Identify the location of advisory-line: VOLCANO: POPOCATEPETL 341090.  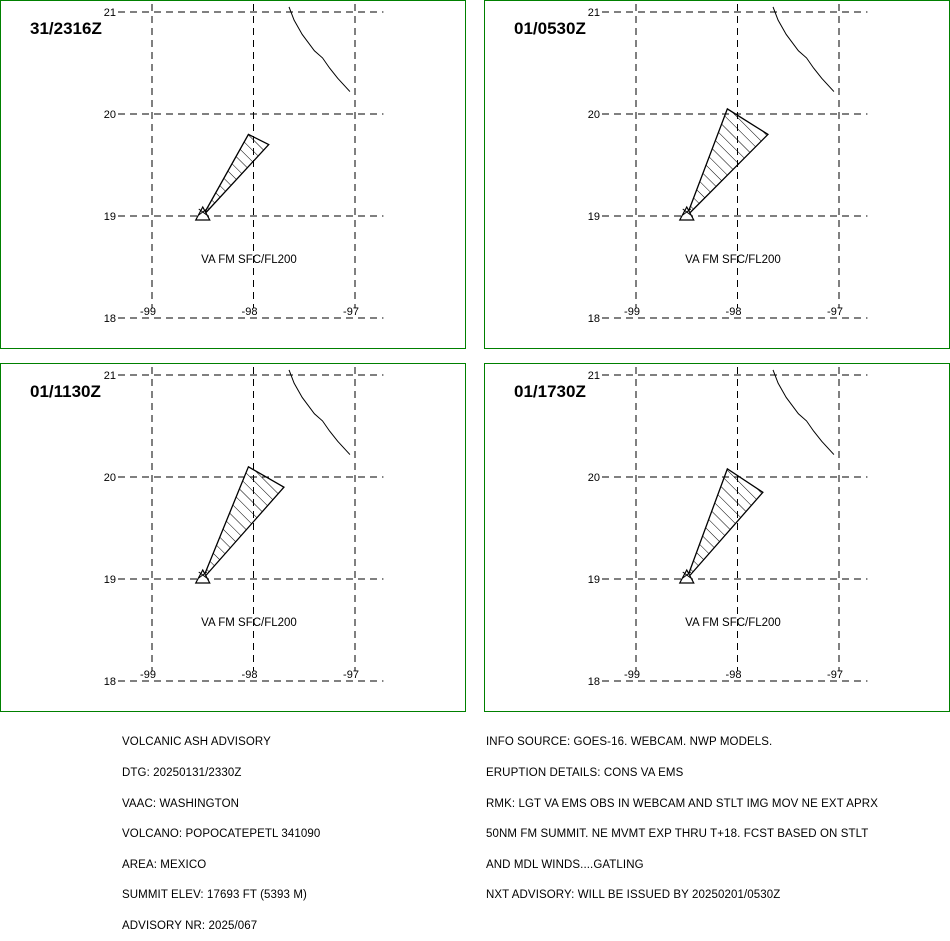
(221, 834).